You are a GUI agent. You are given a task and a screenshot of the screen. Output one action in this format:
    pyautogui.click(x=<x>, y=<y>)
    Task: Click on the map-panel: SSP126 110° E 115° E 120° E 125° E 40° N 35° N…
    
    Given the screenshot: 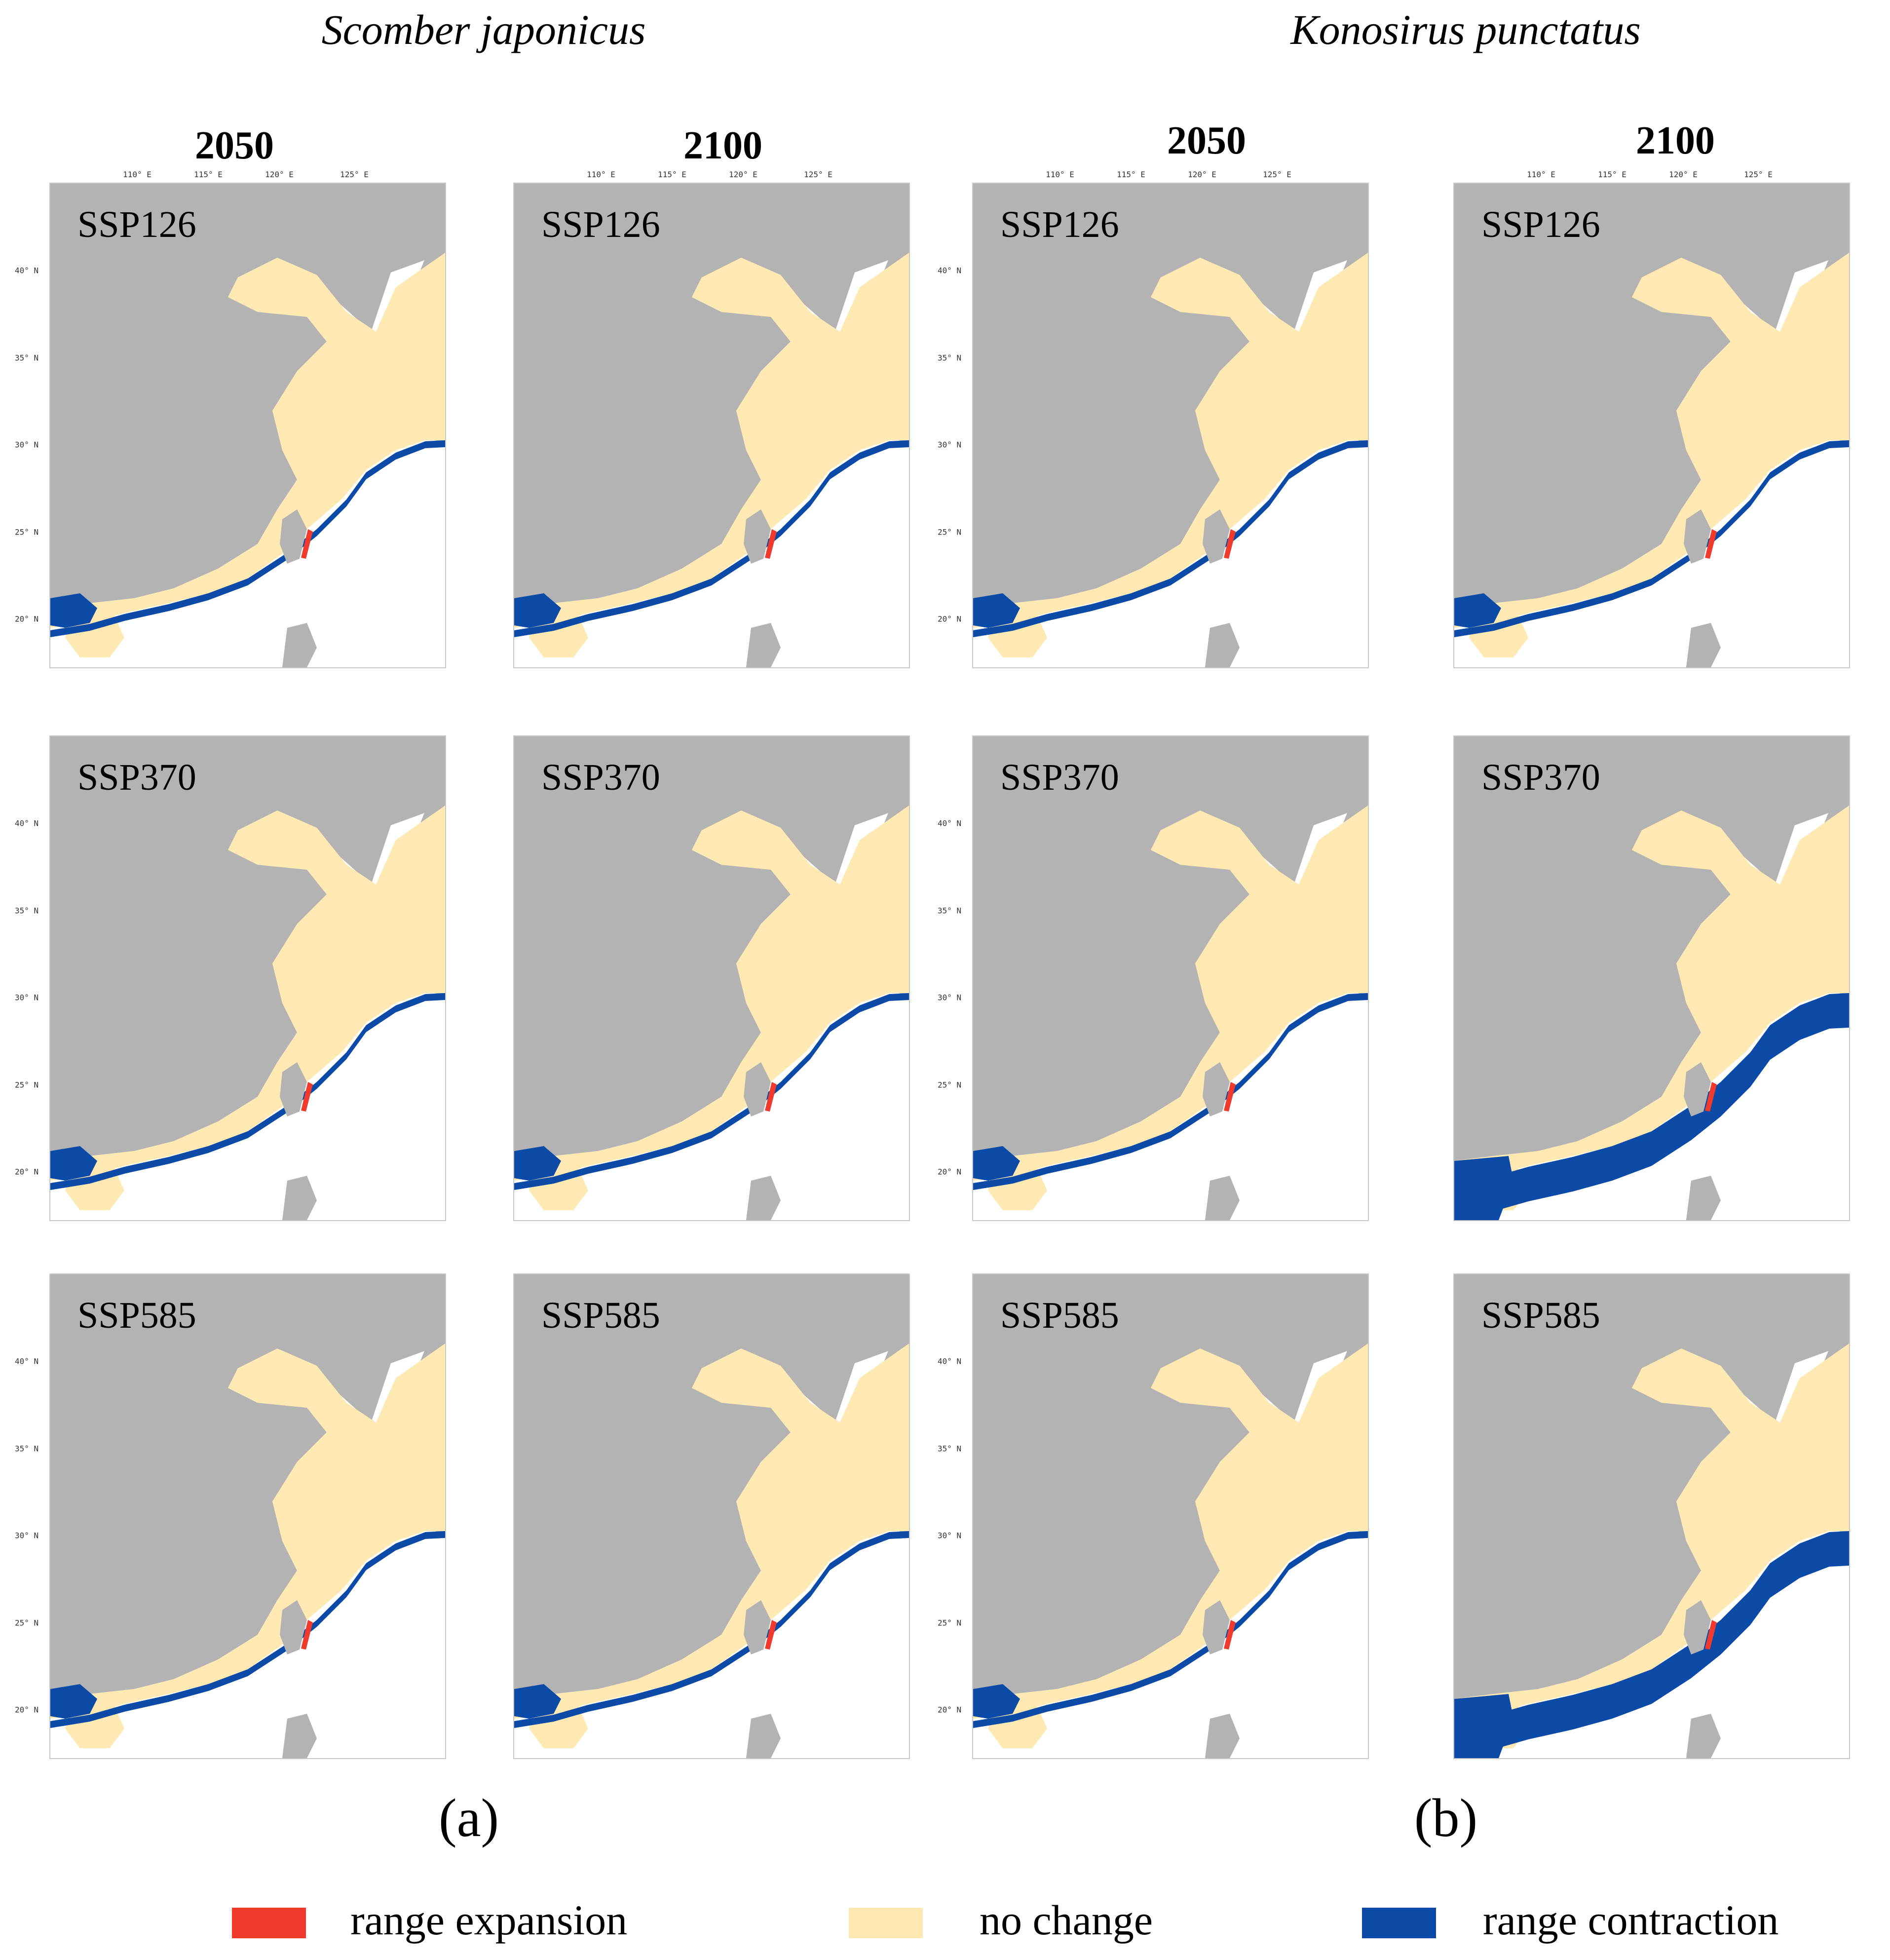 What is the action you would take?
    pyautogui.click(x=230, y=419)
    